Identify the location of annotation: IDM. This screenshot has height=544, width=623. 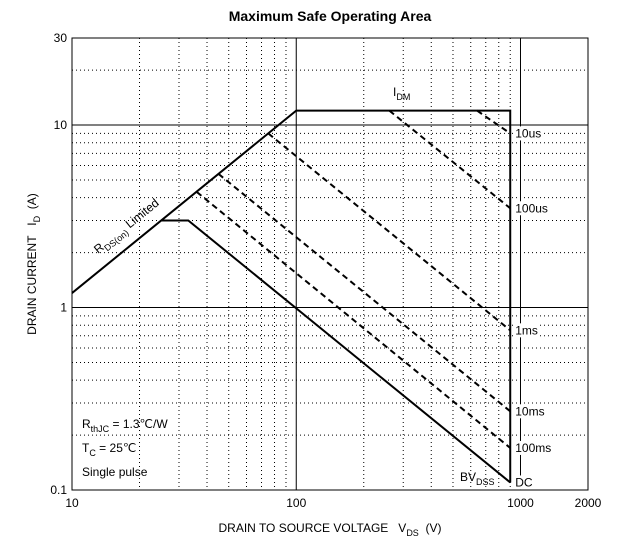
(401, 93).